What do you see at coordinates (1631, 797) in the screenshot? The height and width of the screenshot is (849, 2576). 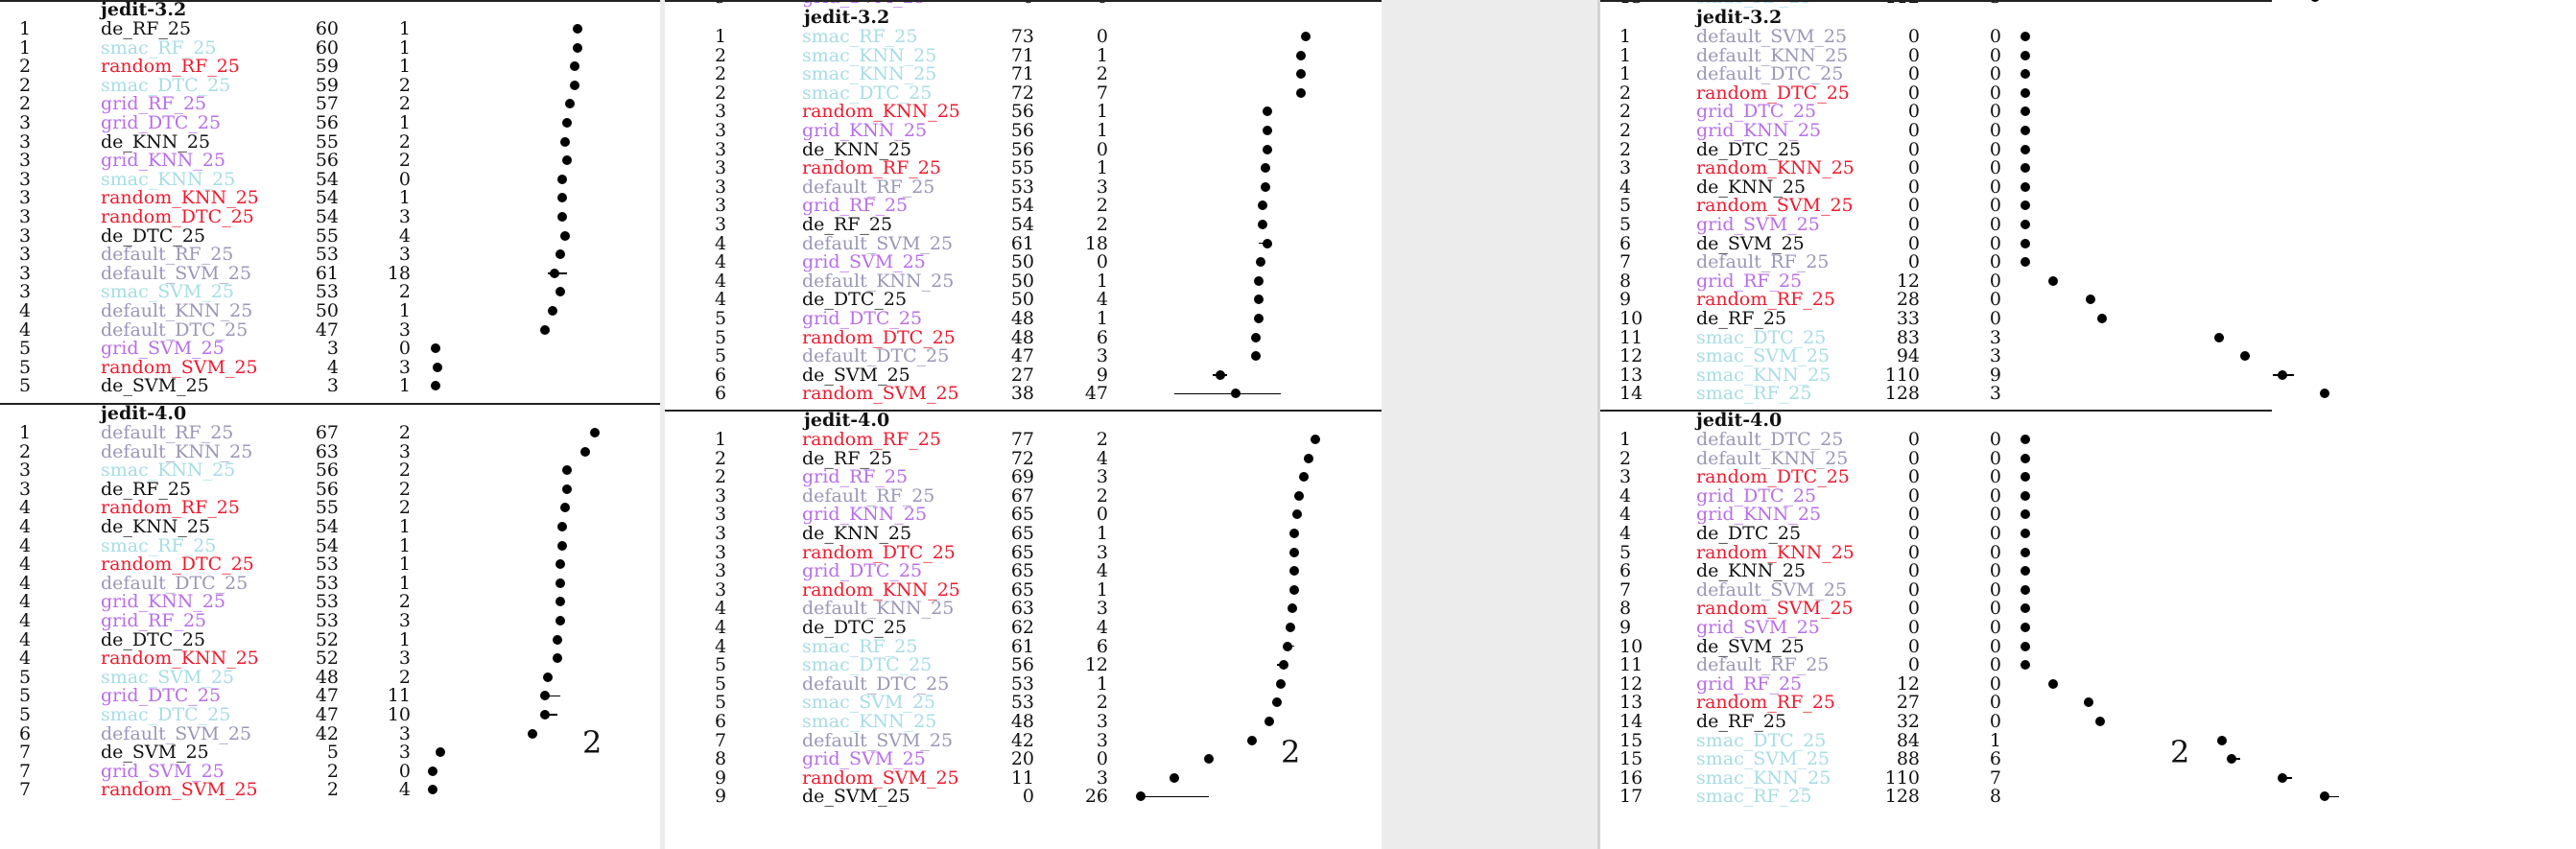 I see `table-row-rank: 17` at bounding box center [1631, 797].